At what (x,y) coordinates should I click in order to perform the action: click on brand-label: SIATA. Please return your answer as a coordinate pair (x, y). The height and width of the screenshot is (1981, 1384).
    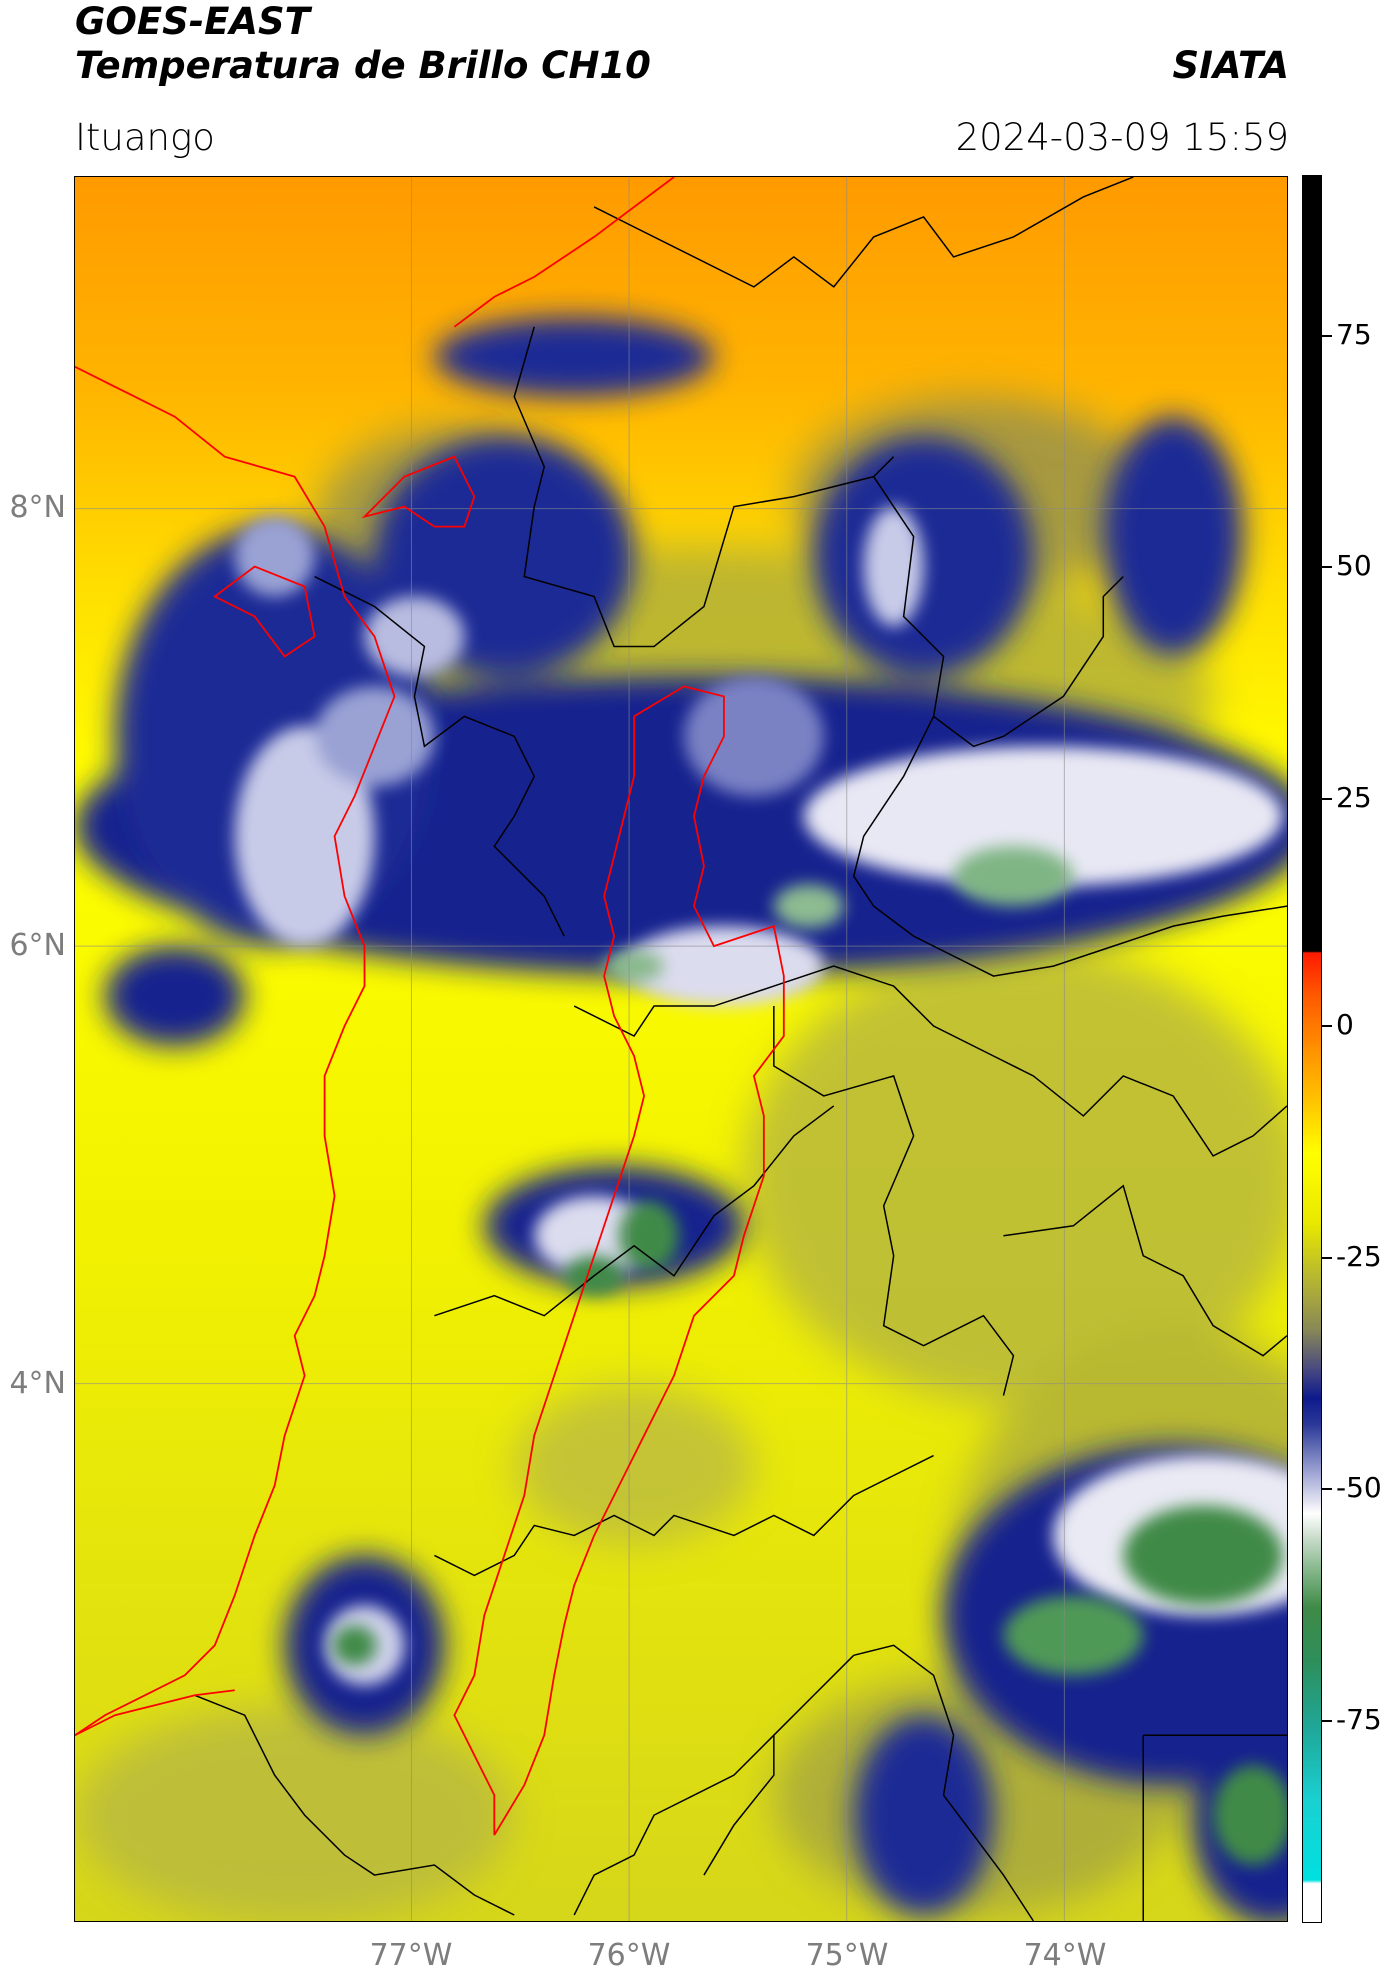
    Looking at the image, I should click on (1230, 65).